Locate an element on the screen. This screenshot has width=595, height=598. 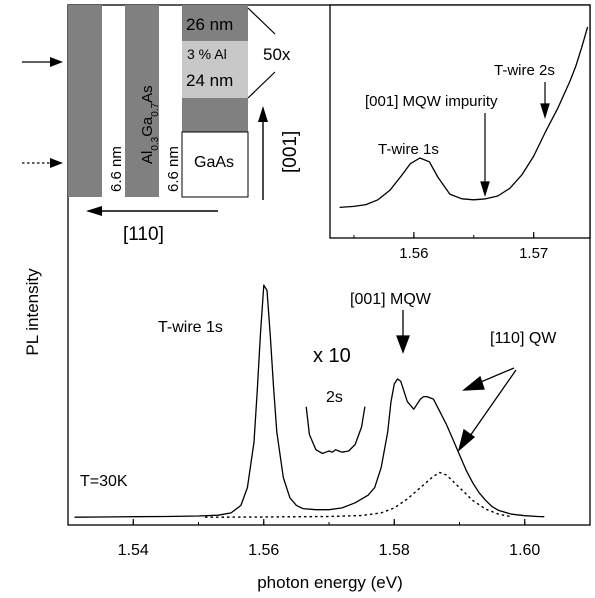
label-24nm: 24 nm is located at coordinates (209, 80).